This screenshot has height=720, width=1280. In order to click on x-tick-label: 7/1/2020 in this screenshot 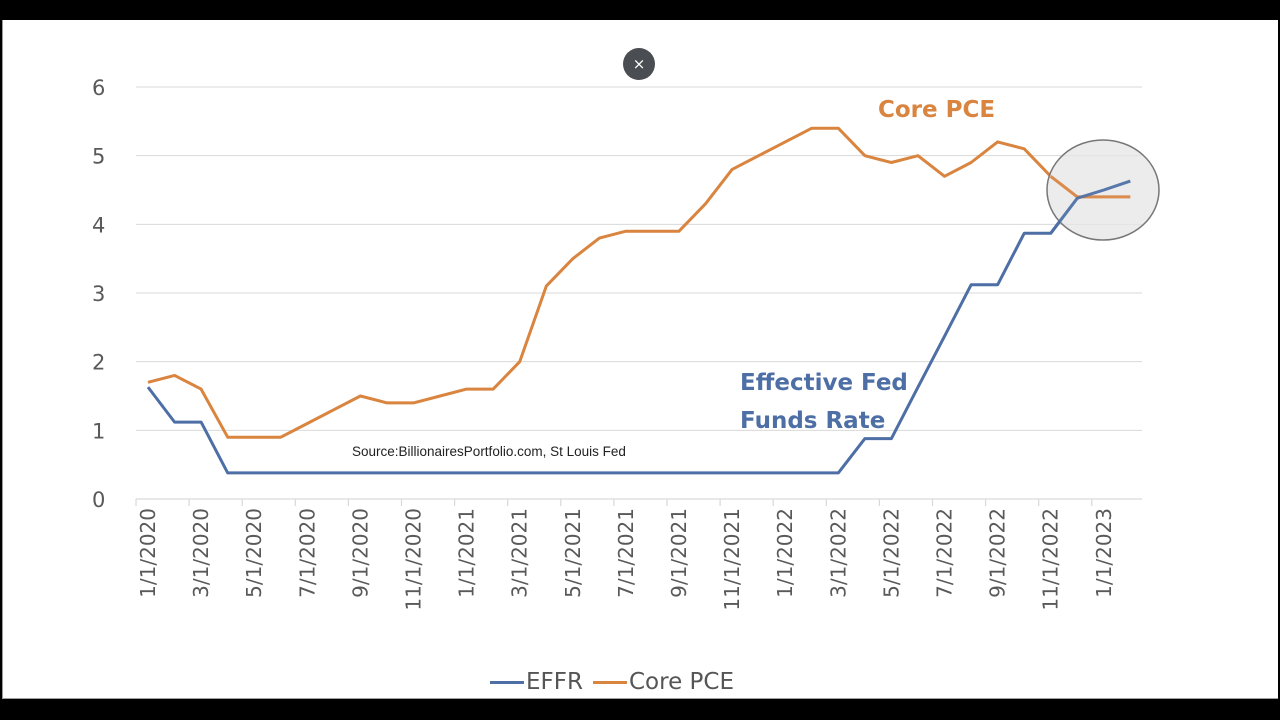, I will do `click(307, 553)`.